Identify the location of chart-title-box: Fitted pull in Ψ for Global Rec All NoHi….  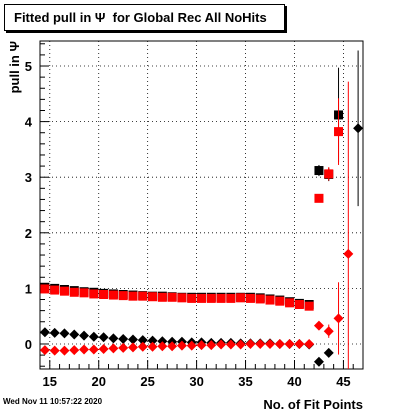
(144, 17).